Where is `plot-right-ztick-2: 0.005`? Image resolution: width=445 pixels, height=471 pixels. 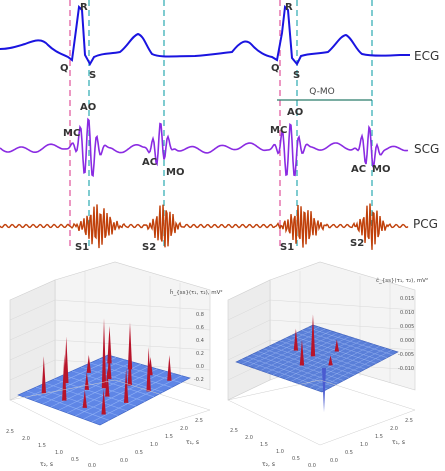
plot-right-ztick-2: 0.005 is located at coordinates (407, 327).